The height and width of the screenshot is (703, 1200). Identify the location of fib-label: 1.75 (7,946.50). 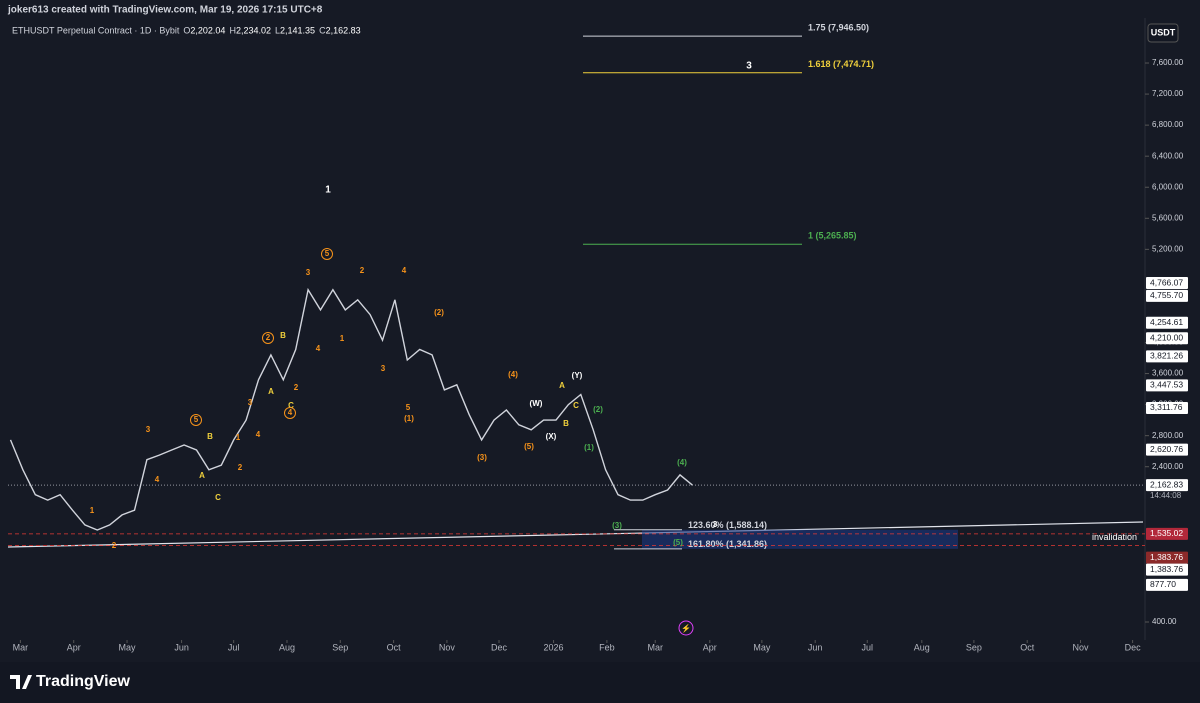
(838, 28).